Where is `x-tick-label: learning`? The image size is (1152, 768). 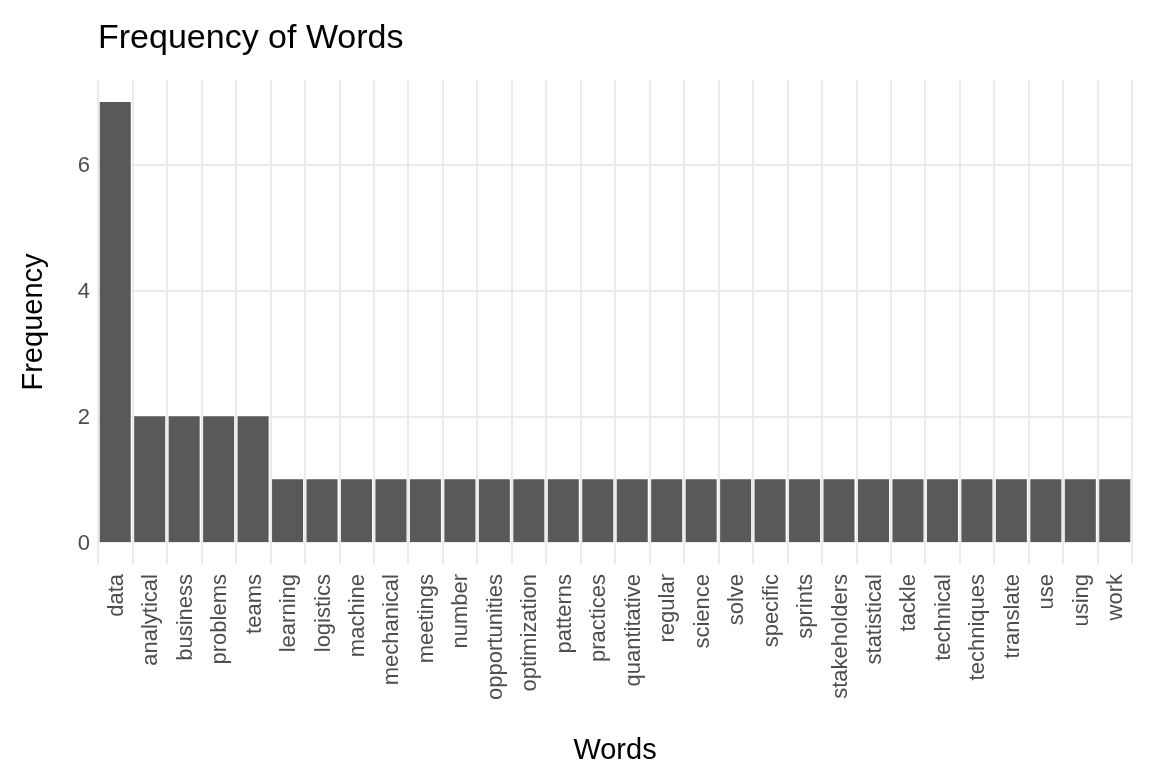
x-tick-label: learning is located at coordinates (288, 613).